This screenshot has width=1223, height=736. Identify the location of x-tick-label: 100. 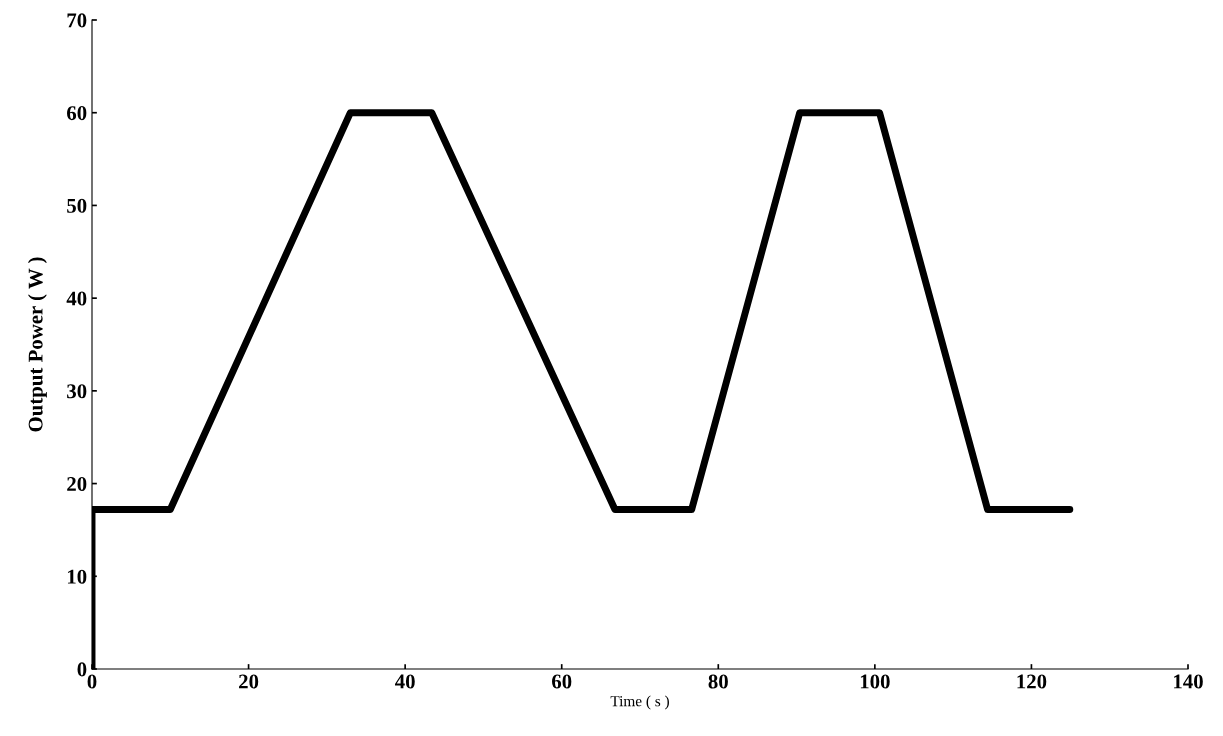
(875, 681).